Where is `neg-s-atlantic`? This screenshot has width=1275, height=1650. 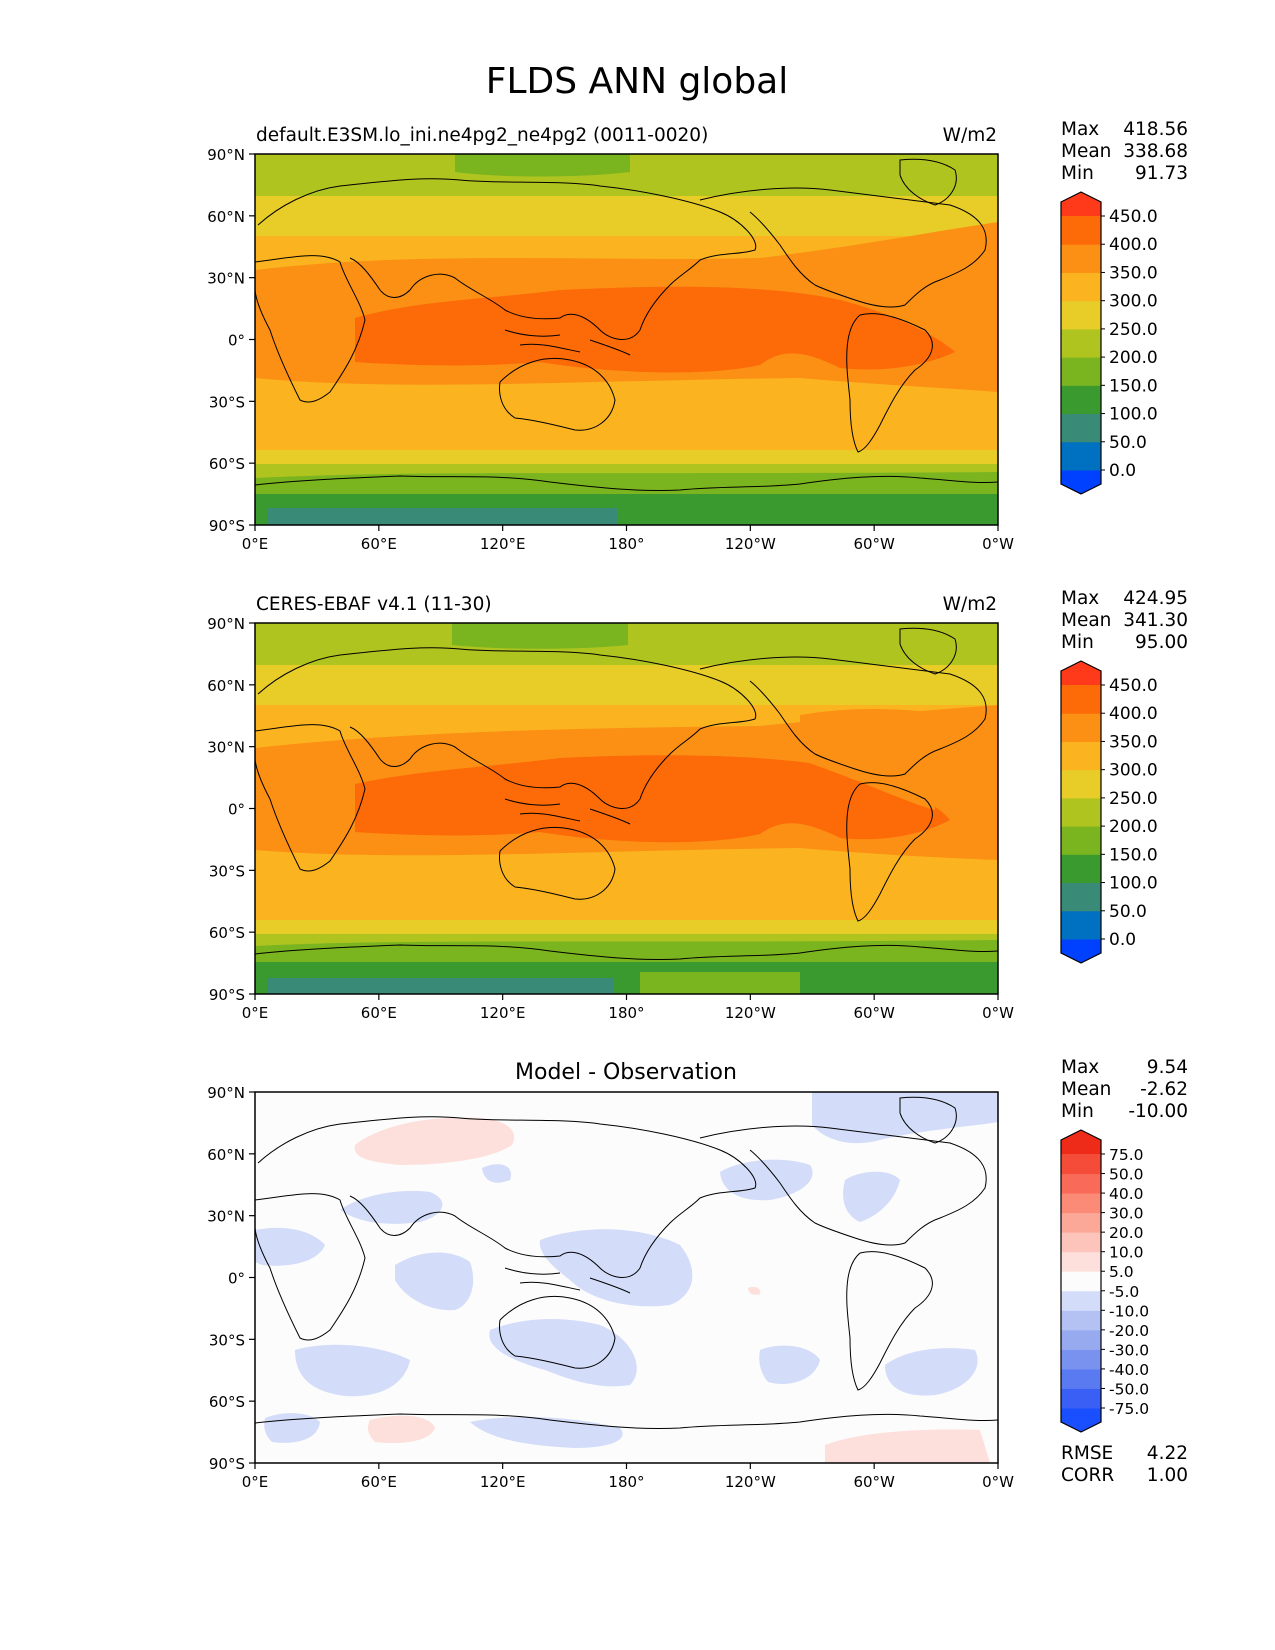
neg-s-atlantic is located at coordinates (931, 1372).